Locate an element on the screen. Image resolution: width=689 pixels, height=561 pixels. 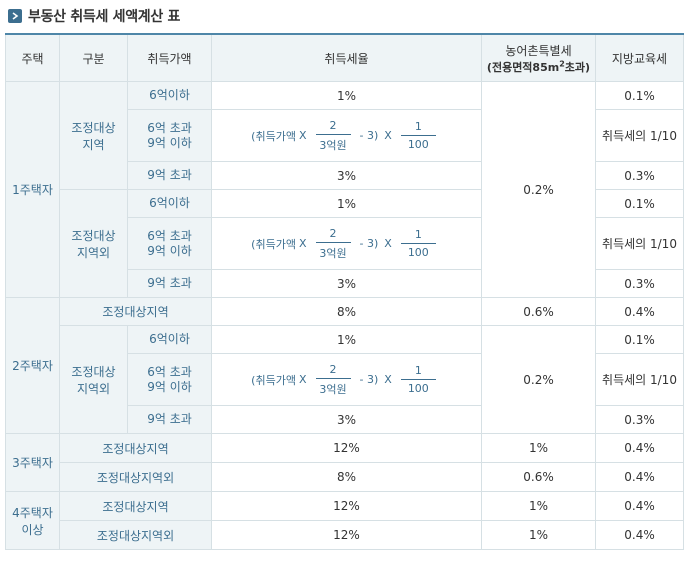
group-line: 4주택자 is located at coordinates (32, 512).